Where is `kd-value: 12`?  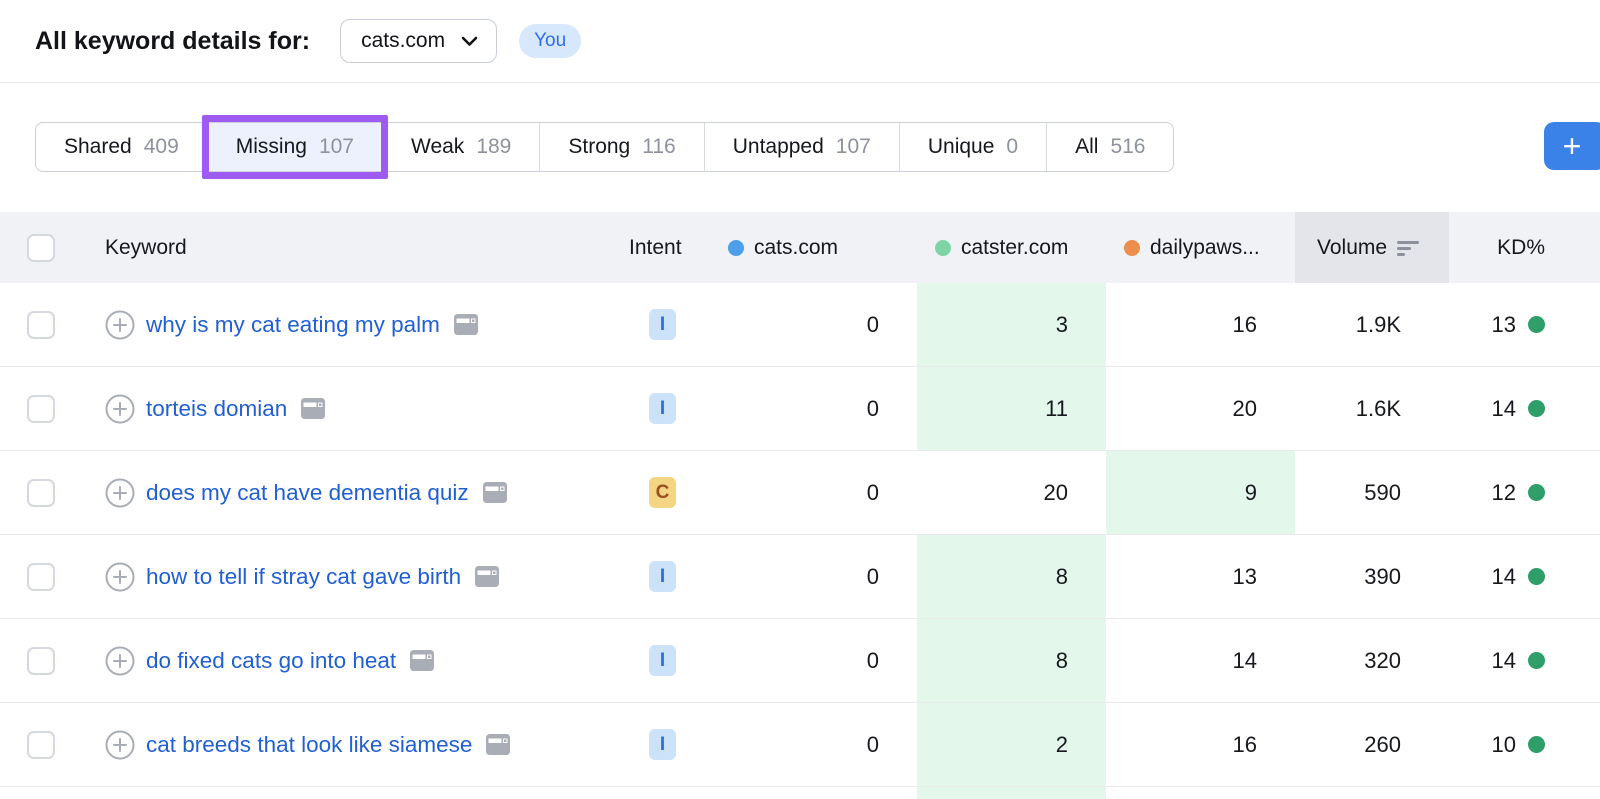
kd-value: 12 is located at coordinates (1503, 492).